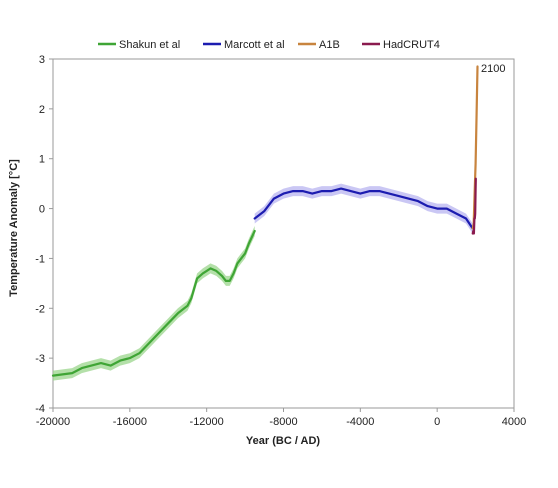 The image size is (558, 488). I want to click on y-tick-label: 1, so click(42, 160).